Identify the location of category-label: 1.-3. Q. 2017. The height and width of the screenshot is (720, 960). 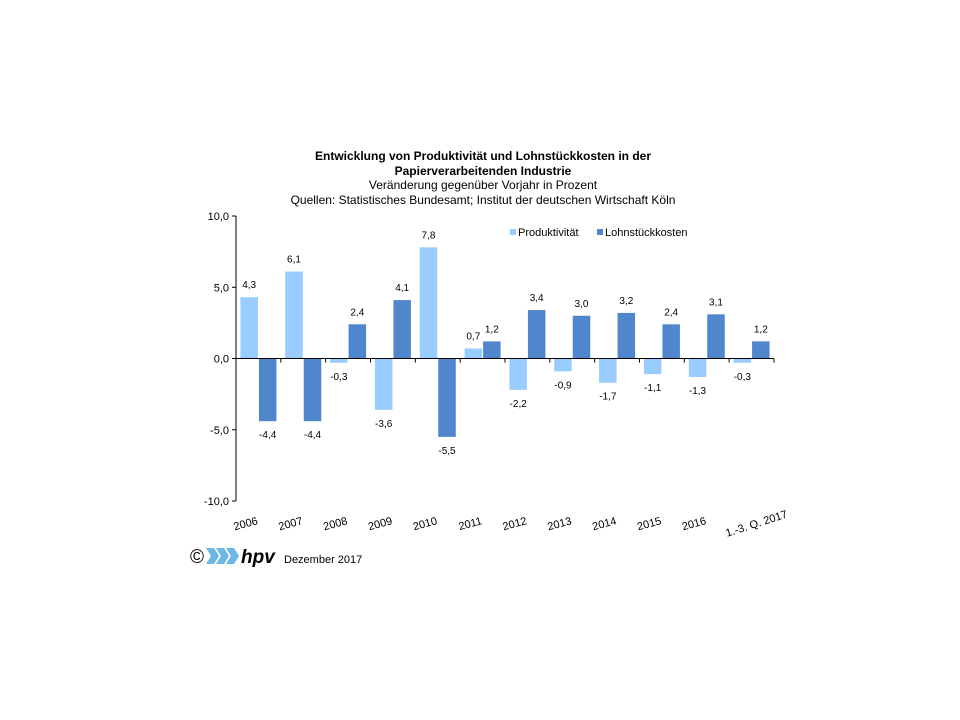
(756, 524).